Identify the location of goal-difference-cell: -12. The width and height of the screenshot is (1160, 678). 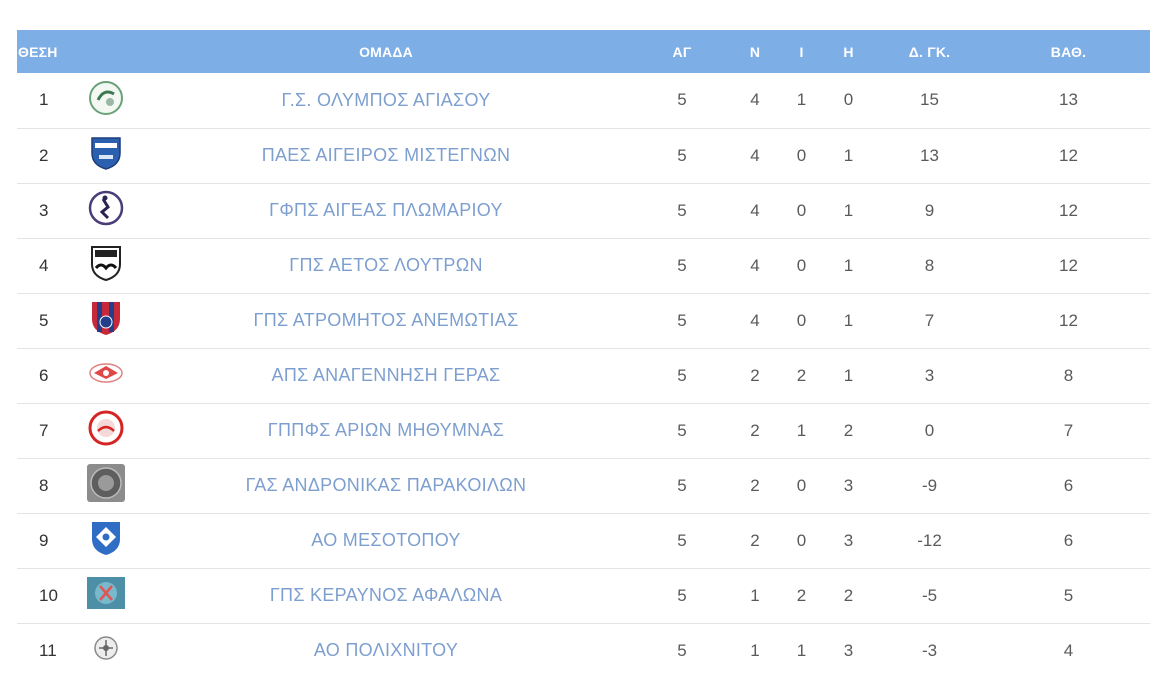
(929, 540).